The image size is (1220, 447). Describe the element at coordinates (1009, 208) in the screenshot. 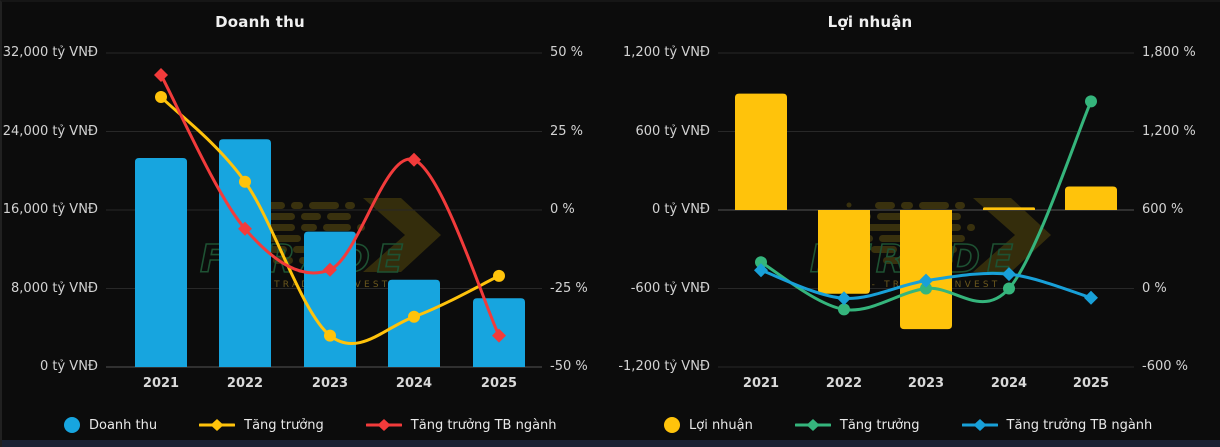

I see `loi-nhuan-bar-2024` at that location.